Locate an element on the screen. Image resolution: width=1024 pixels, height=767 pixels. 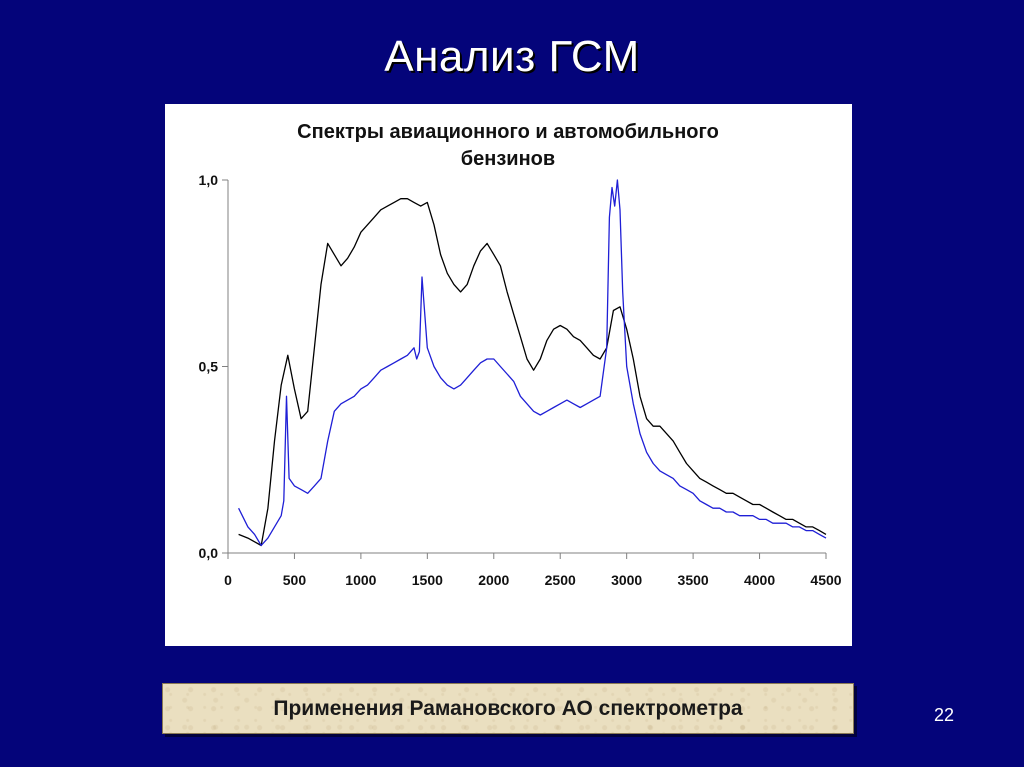
x-tick-label: 3500 is located at coordinates (693, 580).